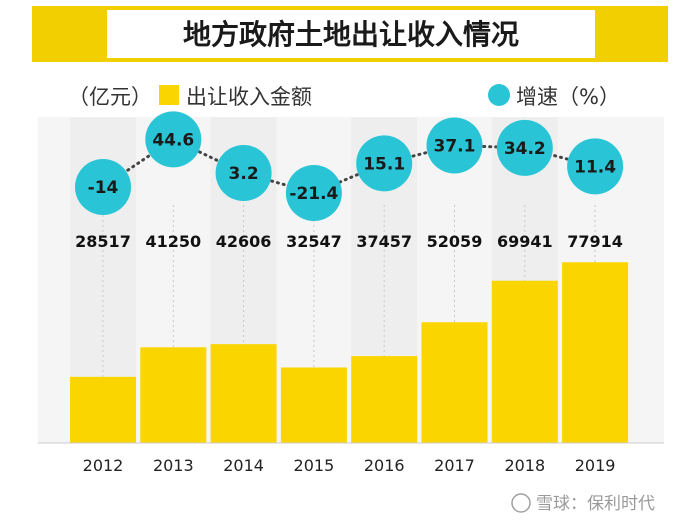 This screenshot has width=700, height=527. Describe the element at coordinates (589, 97) in the screenshot. I see `legend-growth-unit: （%）` at that location.